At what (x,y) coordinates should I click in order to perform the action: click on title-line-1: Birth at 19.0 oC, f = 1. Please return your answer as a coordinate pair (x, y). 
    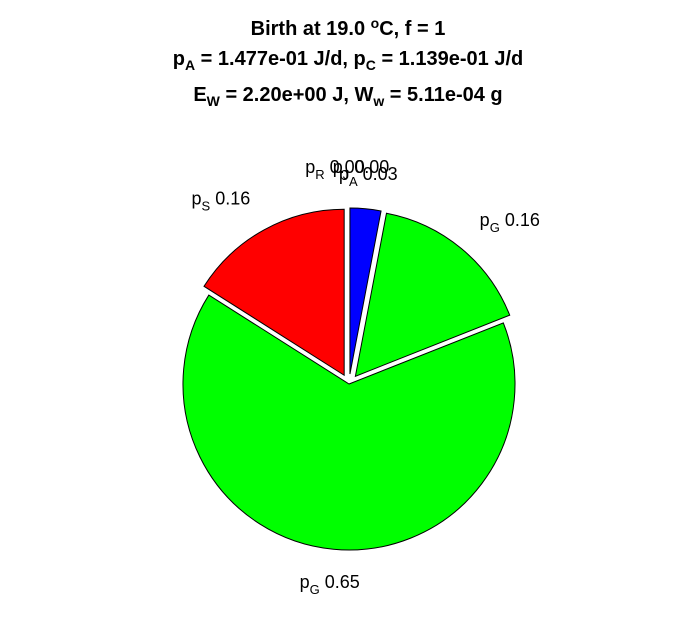
    Looking at the image, I should click on (348, 27).